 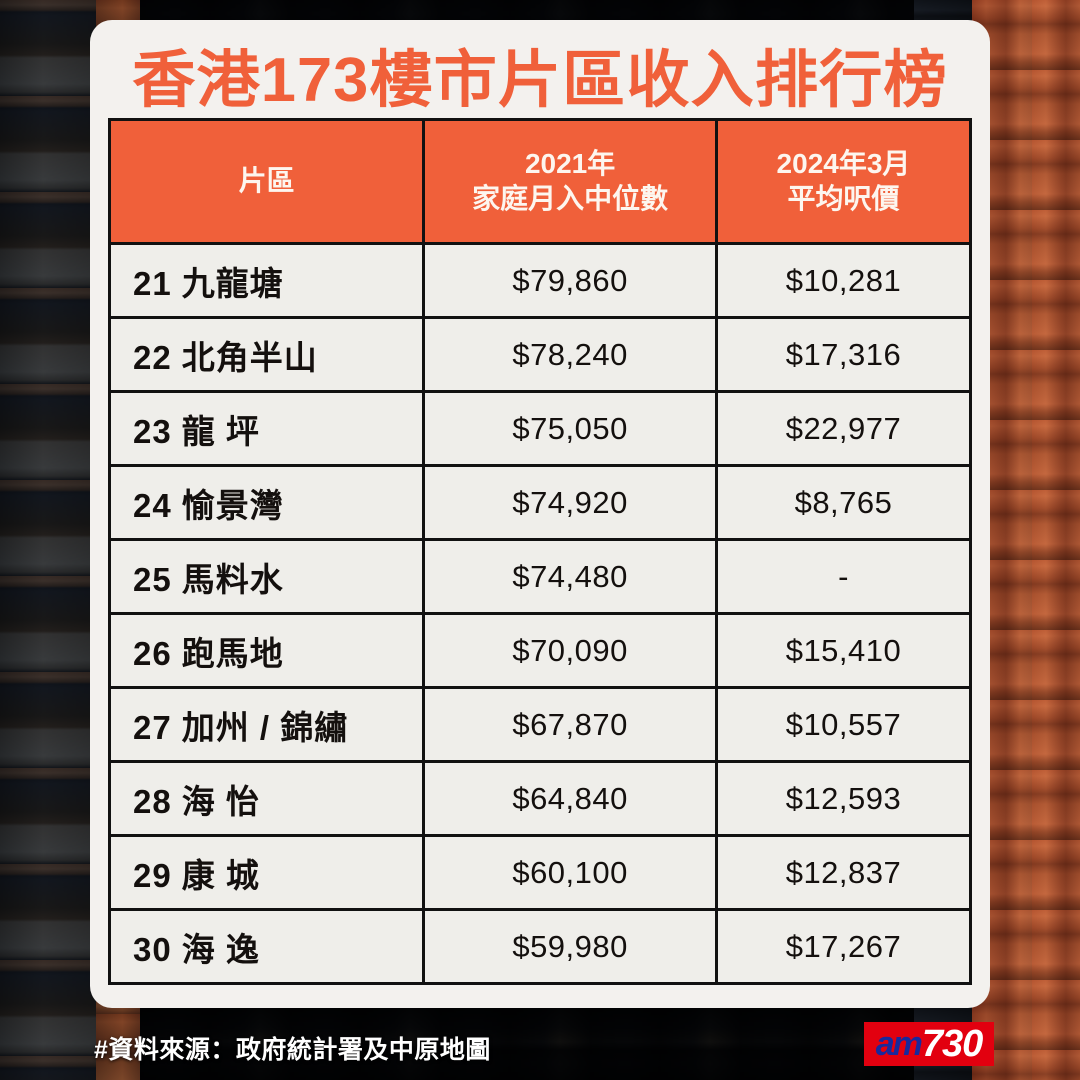 I want to click on cell-area: 22 北角半山, so click(x=266, y=354).